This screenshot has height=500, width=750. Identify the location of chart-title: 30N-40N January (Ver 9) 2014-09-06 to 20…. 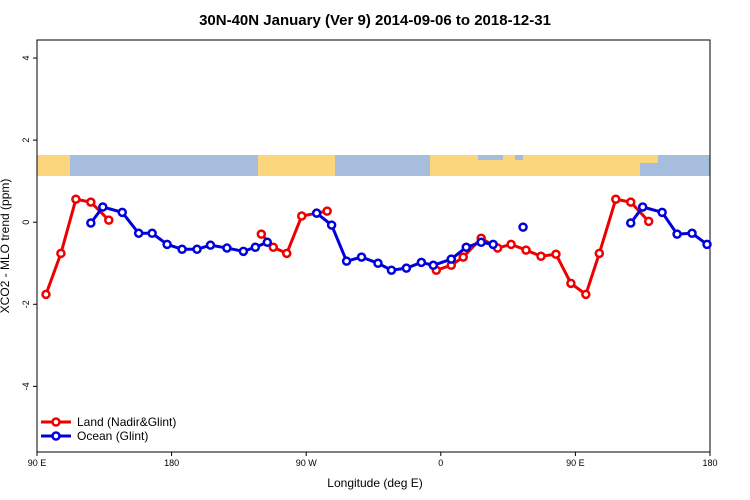
(375, 20).